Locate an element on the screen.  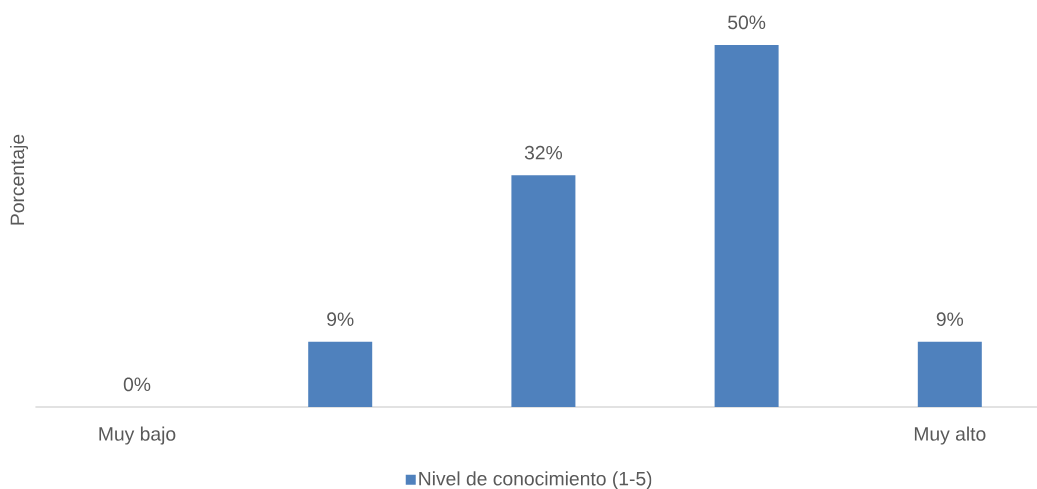
legend-label: Nivel de conocimiento (1-5) is located at coordinates (535, 480).